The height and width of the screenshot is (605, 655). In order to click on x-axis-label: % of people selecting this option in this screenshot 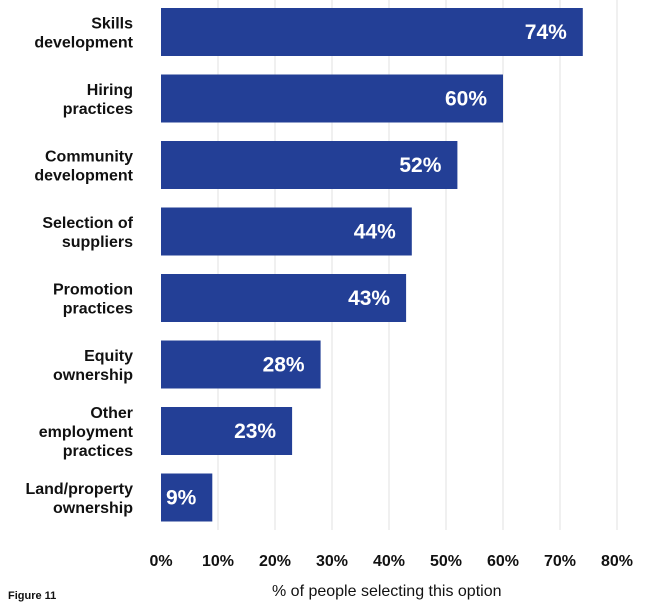, I will do `click(387, 591)`.